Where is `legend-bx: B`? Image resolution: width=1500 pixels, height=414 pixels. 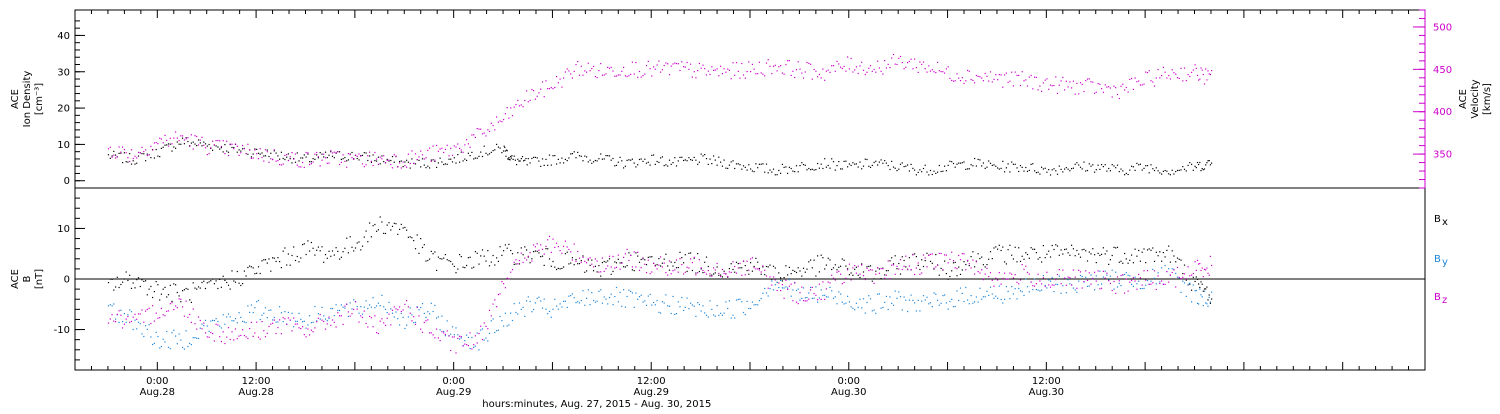
legend-bx: B is located at coordinates (1437, 219).